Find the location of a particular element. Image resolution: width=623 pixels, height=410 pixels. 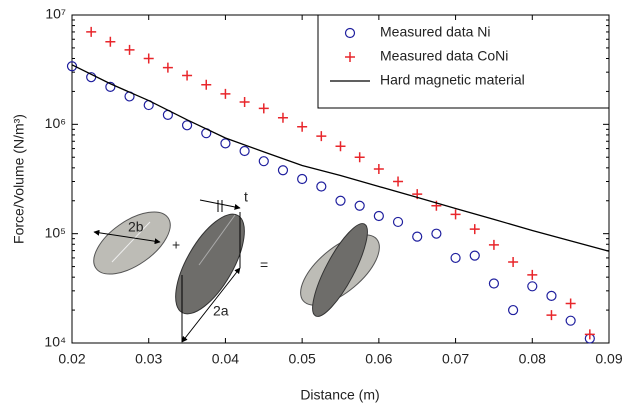

x-tick-label: 0.07 is located at coordinates (455, 359).